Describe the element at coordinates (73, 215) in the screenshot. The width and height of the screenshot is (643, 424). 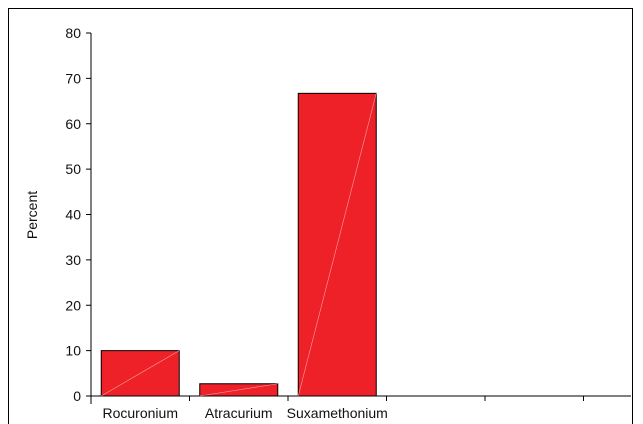
I see `y-tick-label: 40` at that location.